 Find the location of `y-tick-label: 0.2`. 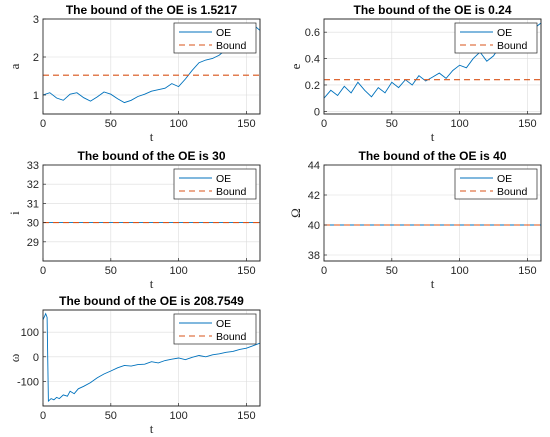

y-tick-label: 0.2 is located at coordinates (312, 86).